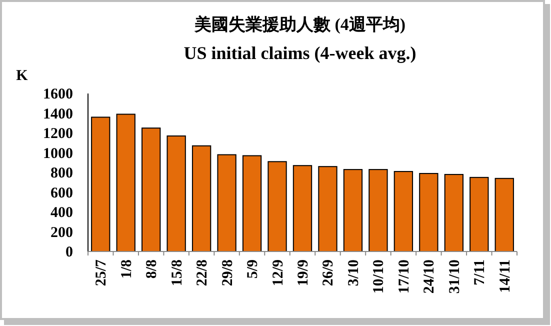 This screenshot has height=326, width=551. I want to click on x-tick-label: 12/9, so click(278, 273).